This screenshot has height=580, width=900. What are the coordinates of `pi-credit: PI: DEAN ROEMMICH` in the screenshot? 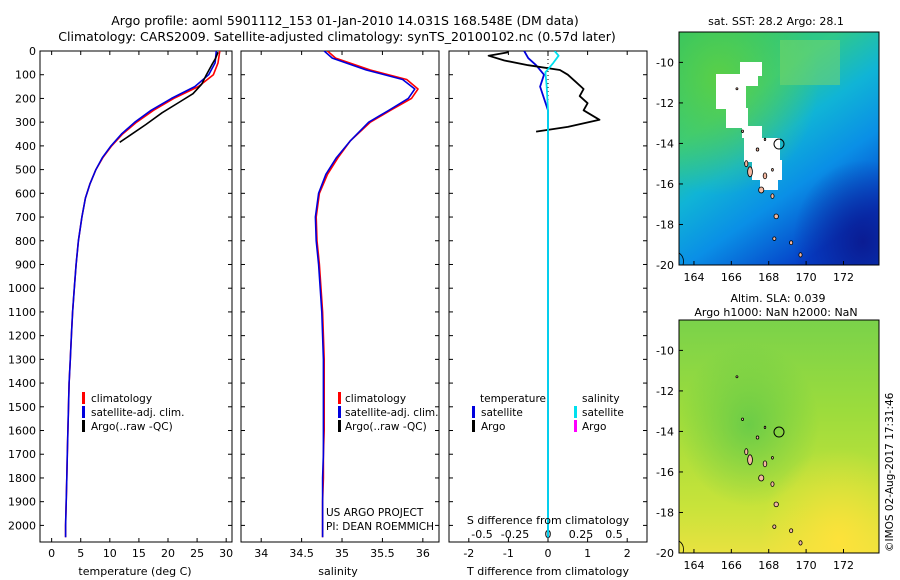 It's located at (380, 527).